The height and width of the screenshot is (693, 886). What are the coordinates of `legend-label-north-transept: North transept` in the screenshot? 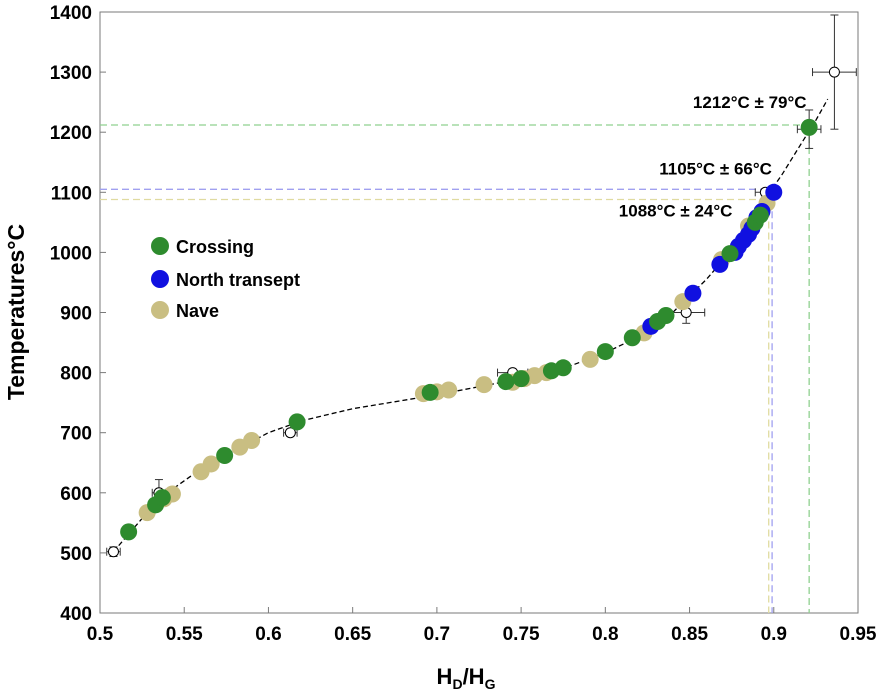 It's located at (238, 280).